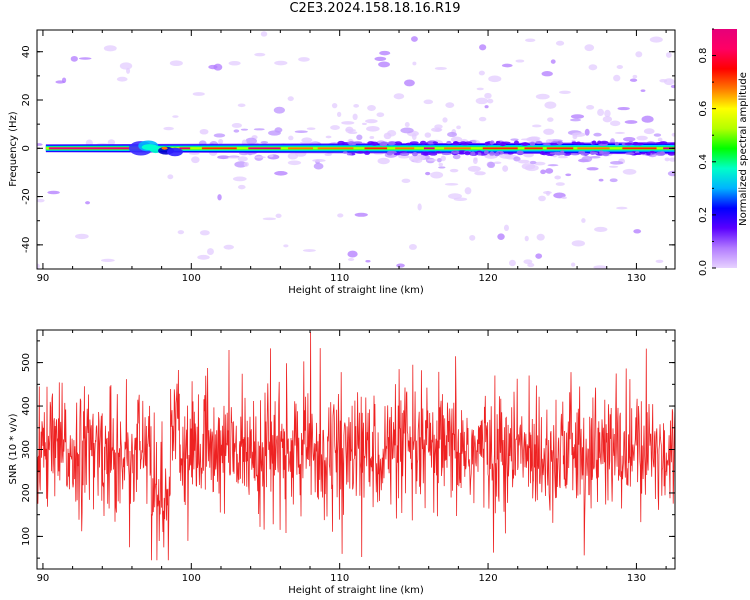  What do you see at coordinates (636, 278) in the screenshot?
I see `x-tick-label: 130` at bounding box center [636, 278].